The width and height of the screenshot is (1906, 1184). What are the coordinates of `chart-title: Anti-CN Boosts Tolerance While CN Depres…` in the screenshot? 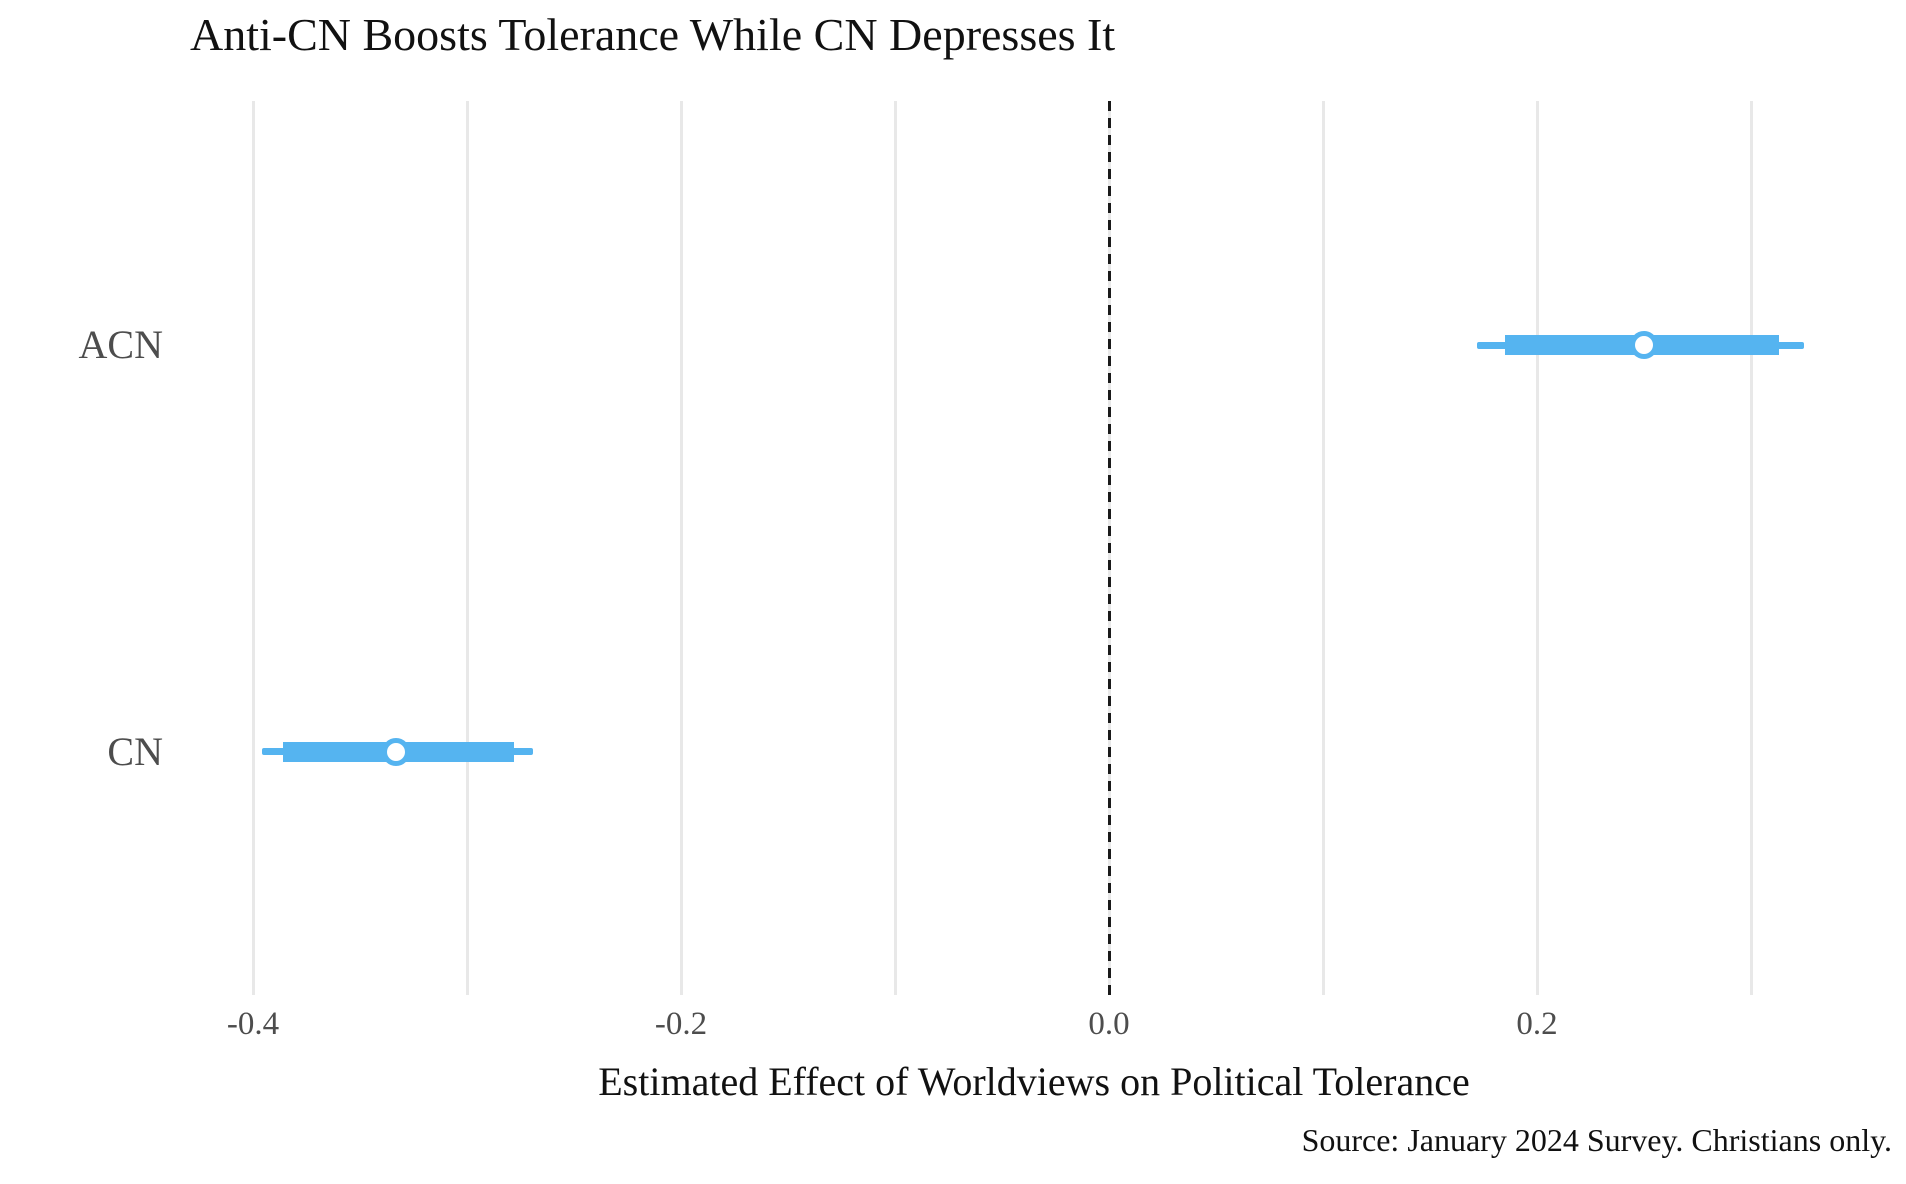 It's located at (653, 34).